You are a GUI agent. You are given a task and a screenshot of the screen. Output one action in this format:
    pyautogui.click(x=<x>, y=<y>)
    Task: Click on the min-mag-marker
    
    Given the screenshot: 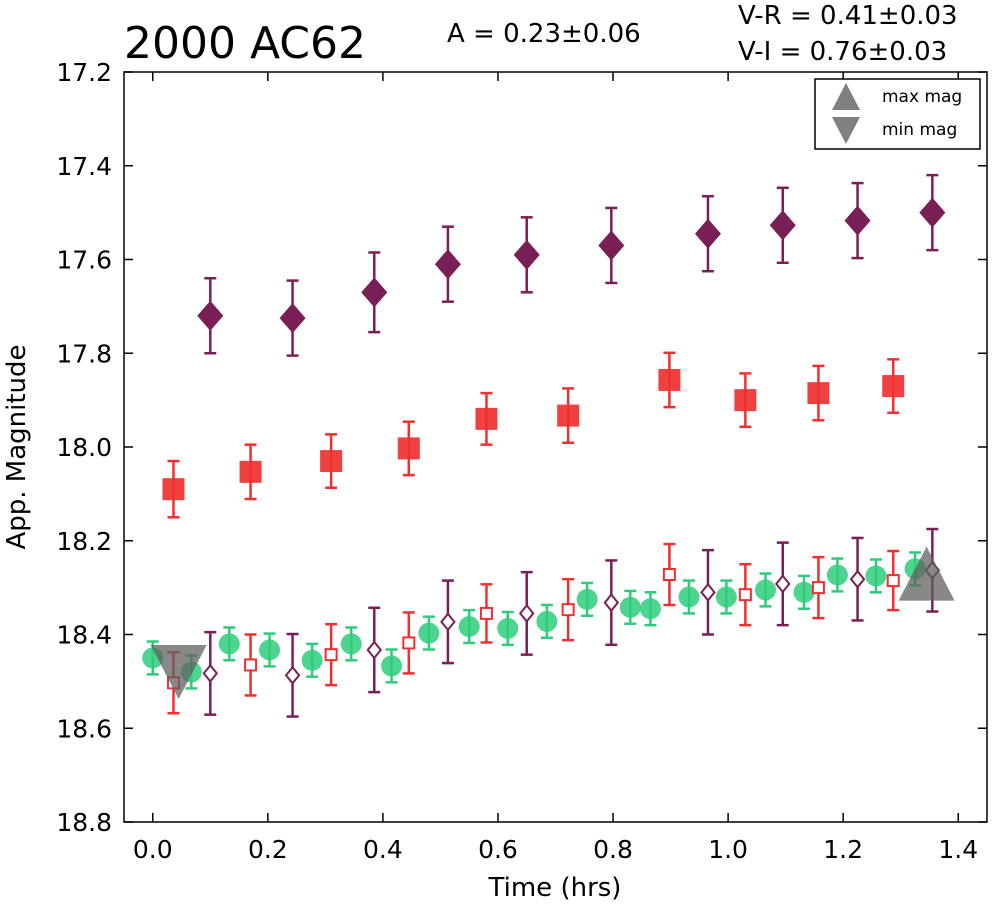 What is the action you would take?
    pyautogui.click(x=178, y=672)
    